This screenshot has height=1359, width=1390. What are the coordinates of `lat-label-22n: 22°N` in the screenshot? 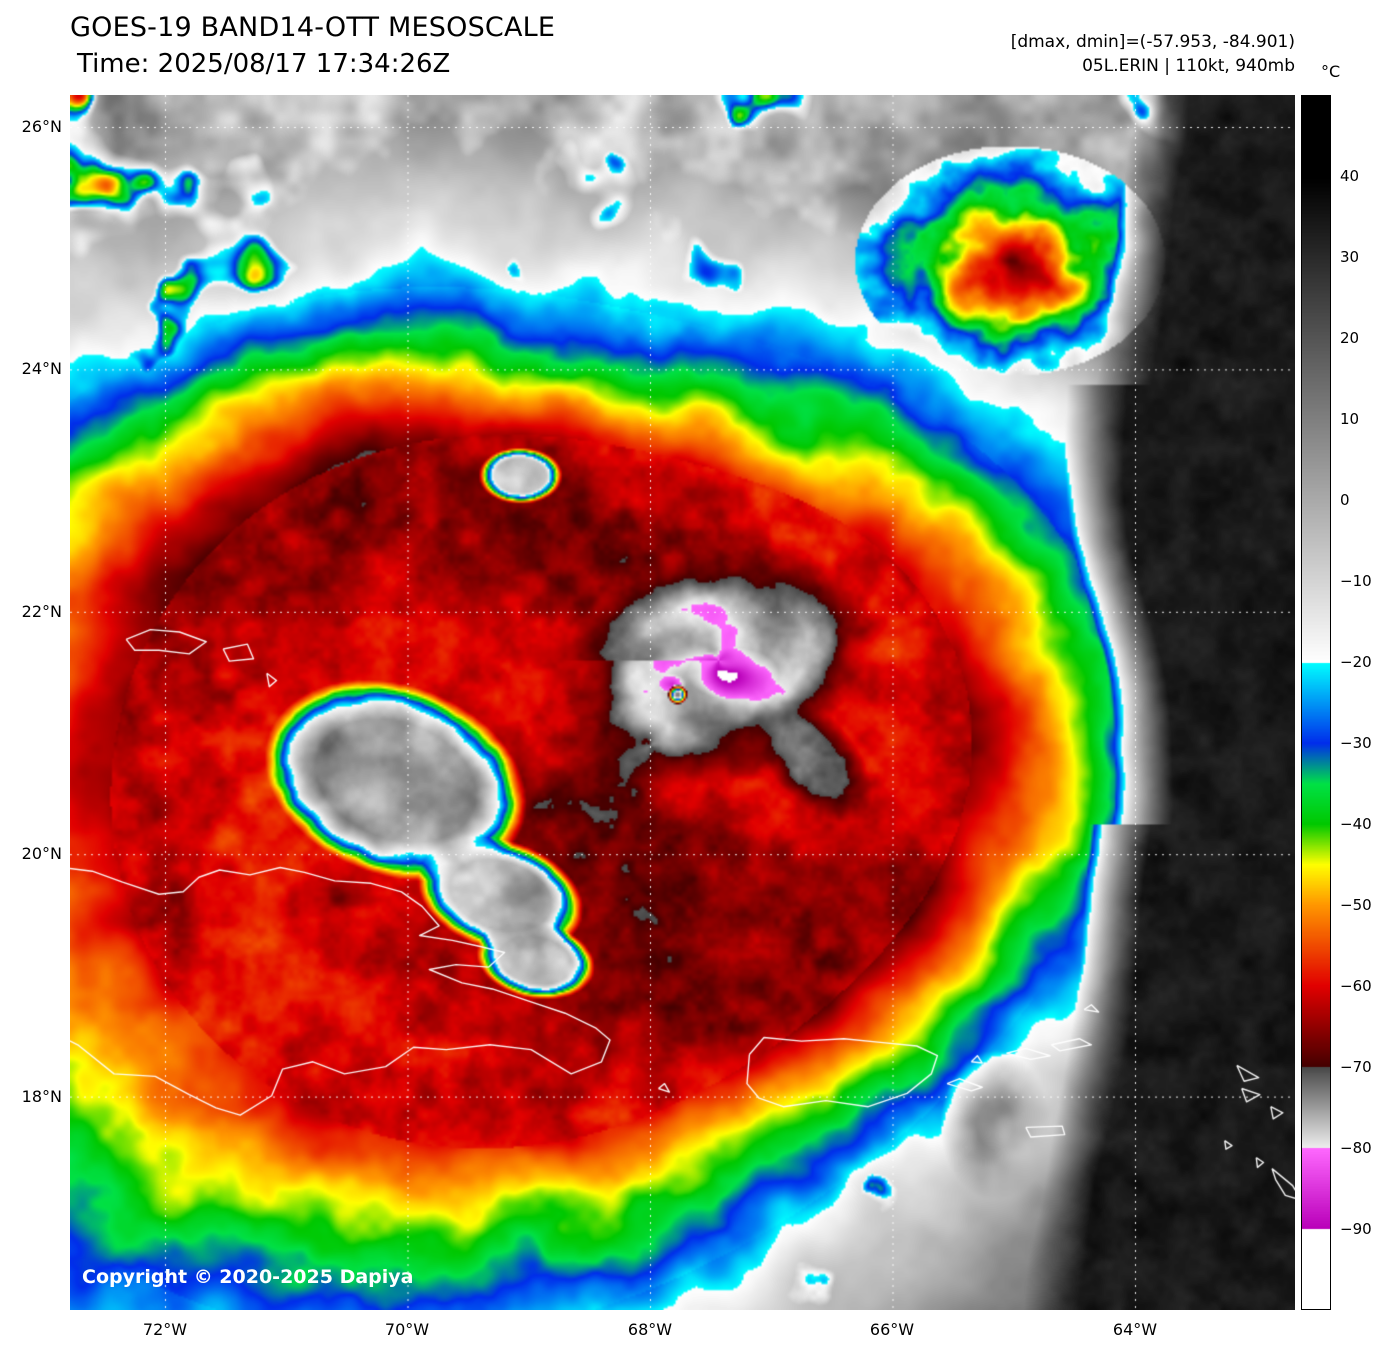 It's located at (41, 611).